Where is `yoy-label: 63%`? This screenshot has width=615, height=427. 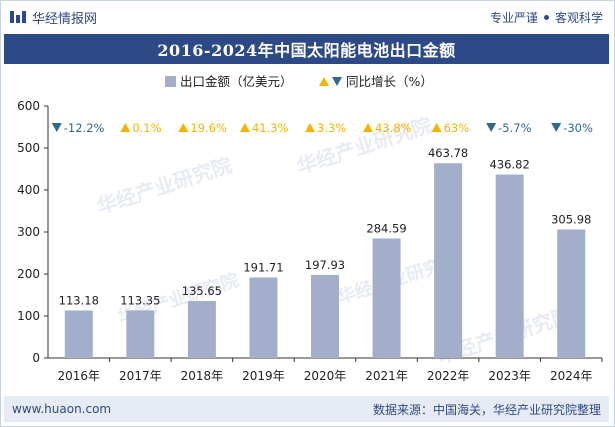
yoy-label: 63% is located at coordinates (457, 128).